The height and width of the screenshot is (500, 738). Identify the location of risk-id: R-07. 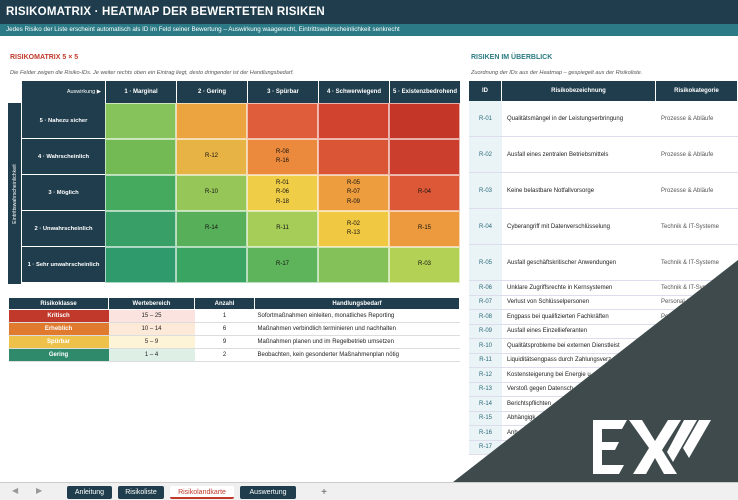
(485, 302).